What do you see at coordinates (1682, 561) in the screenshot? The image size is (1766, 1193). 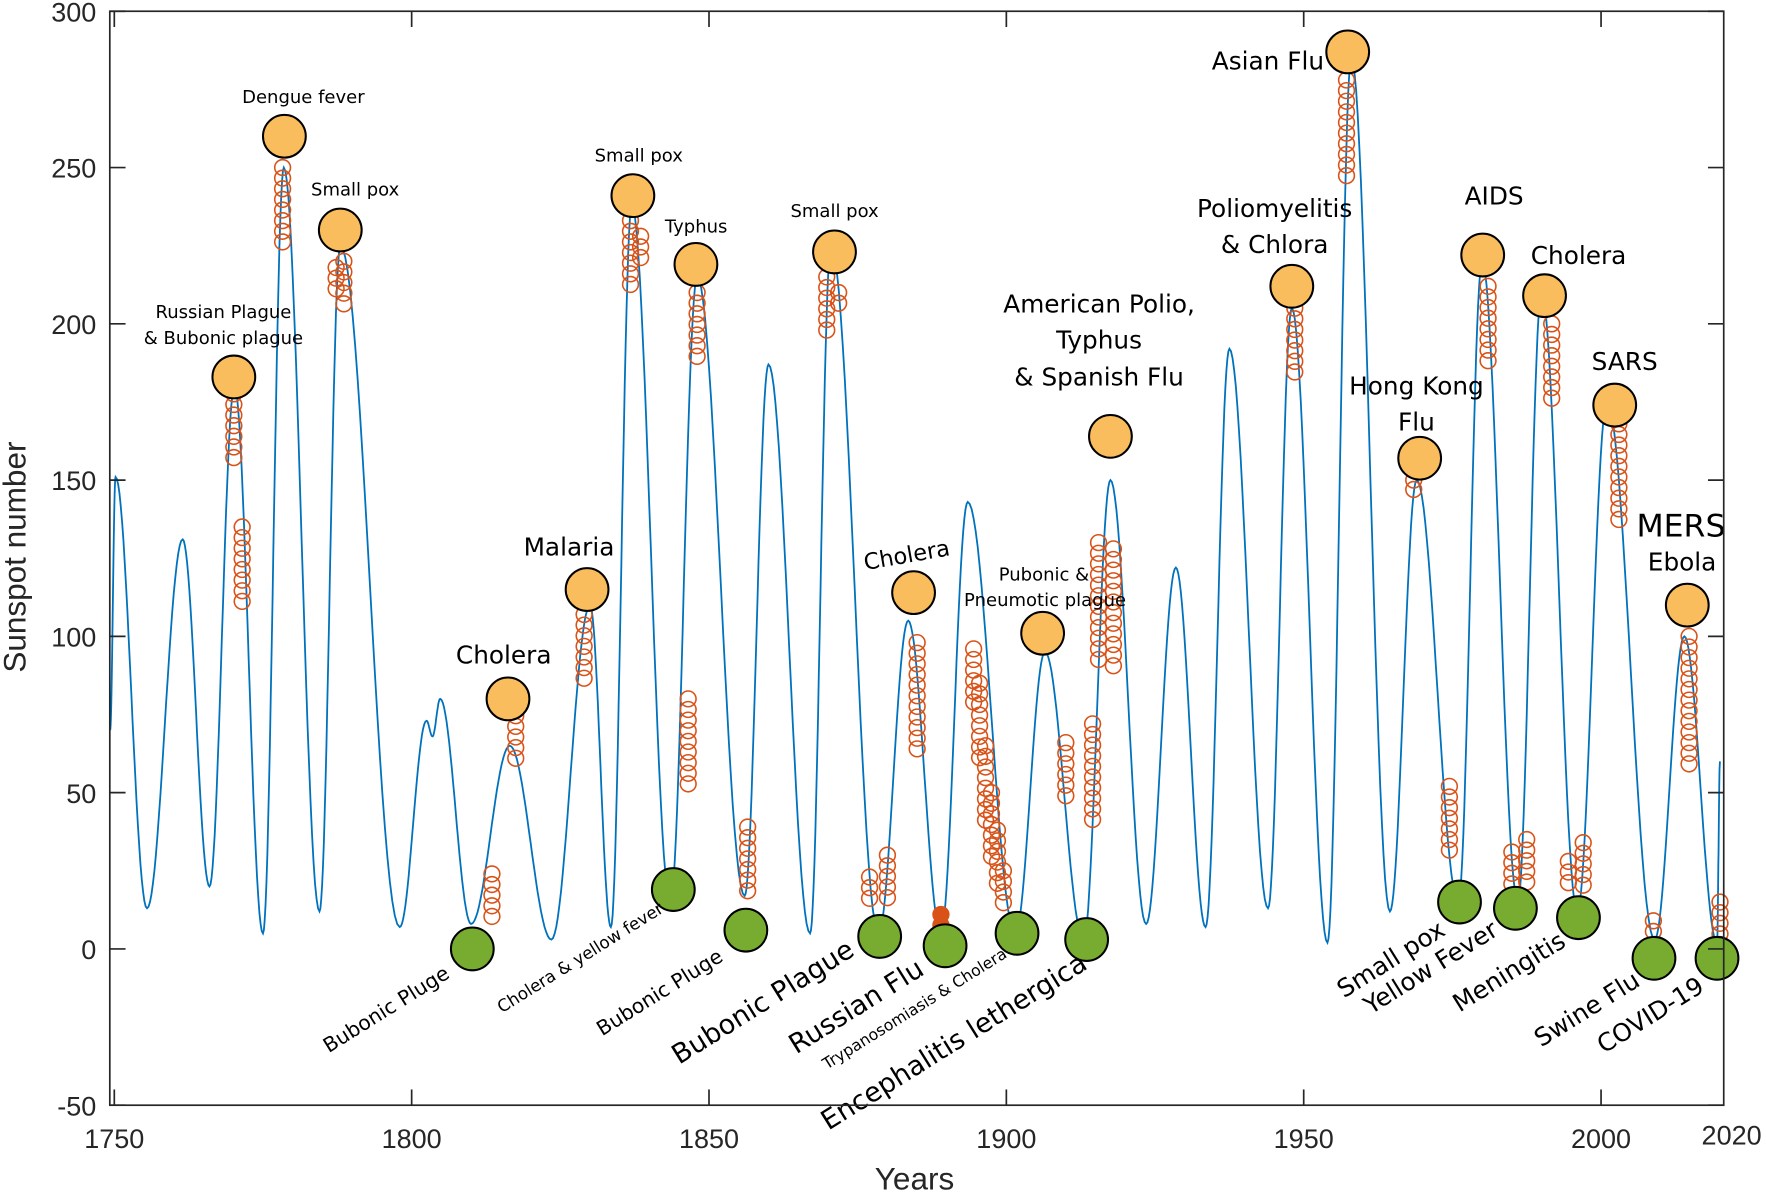 I see `peak-event-label: Ebola` at bounding box center [1682, 561].